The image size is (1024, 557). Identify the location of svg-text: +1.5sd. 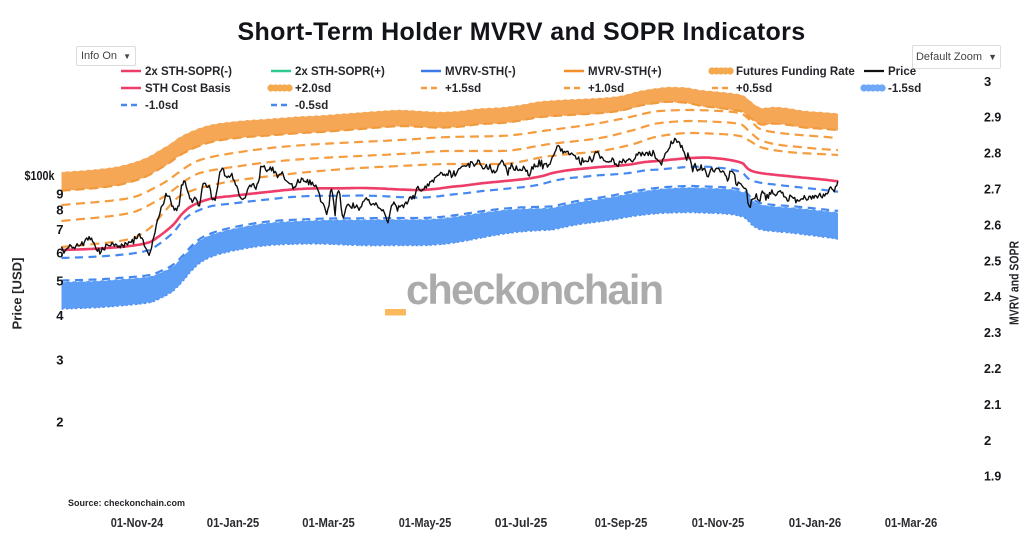
(463, 89).